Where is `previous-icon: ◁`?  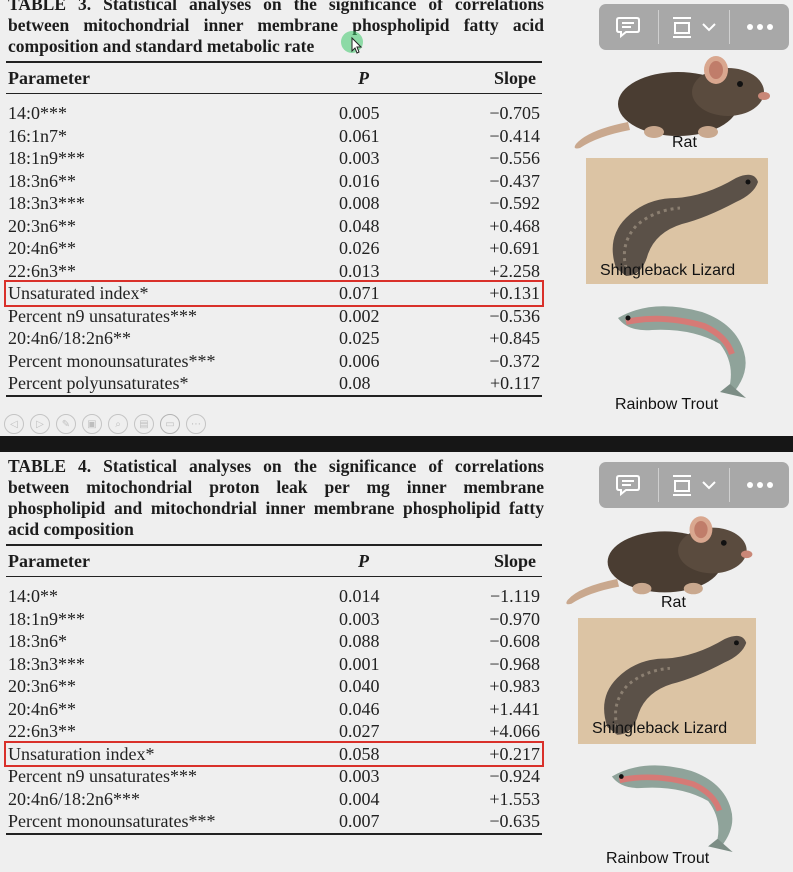 previous-icon: ◁ is located at coordinates (14, 424).